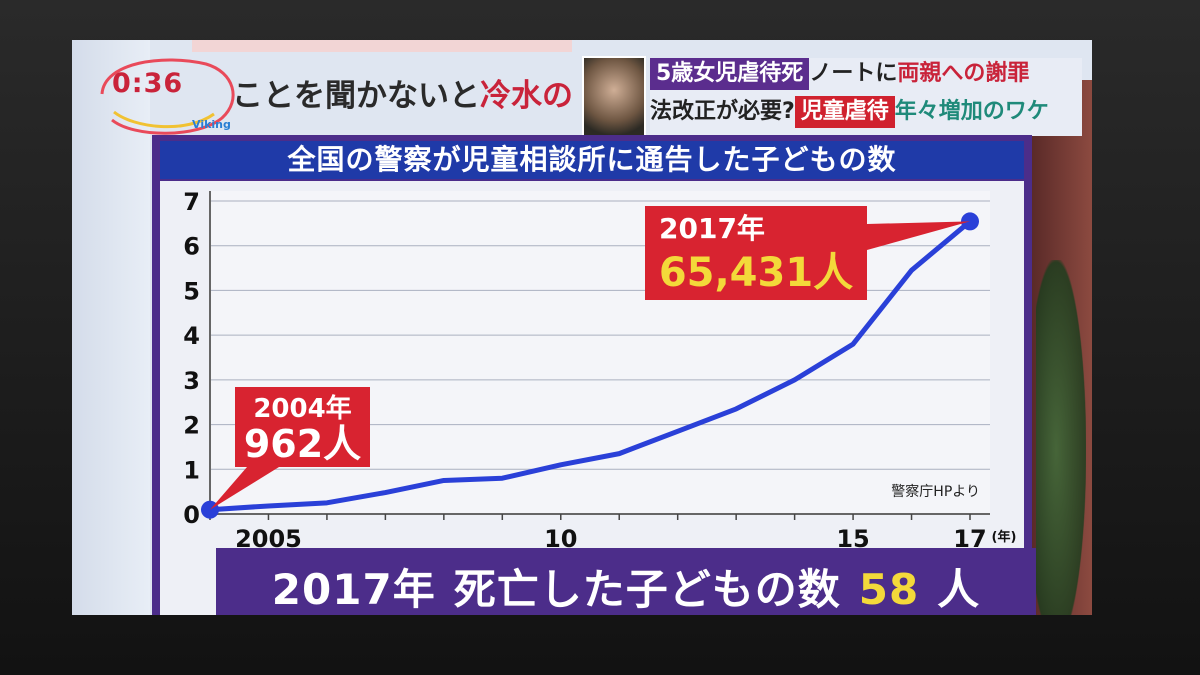 This screenshot has width=1200, height=675. Describe the element at coordinates (963, 73) in the screenshot. I see `tag-apology: 両親への謝罪` at that location.